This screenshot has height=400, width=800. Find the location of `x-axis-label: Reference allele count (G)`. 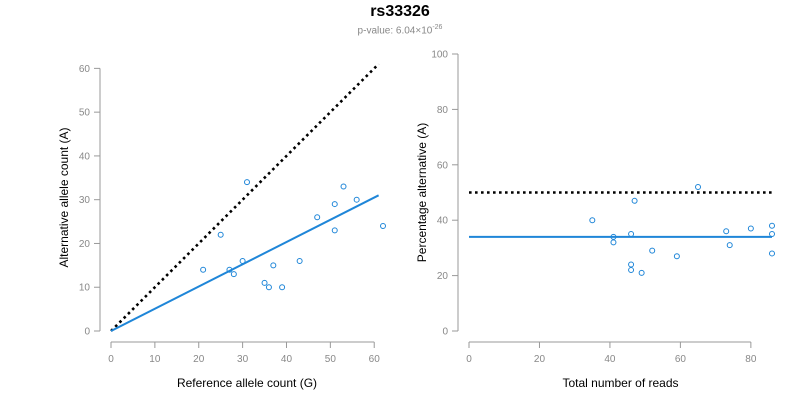

x-axis-label: Reference allele count (G) is located at coordinates (247, 383).